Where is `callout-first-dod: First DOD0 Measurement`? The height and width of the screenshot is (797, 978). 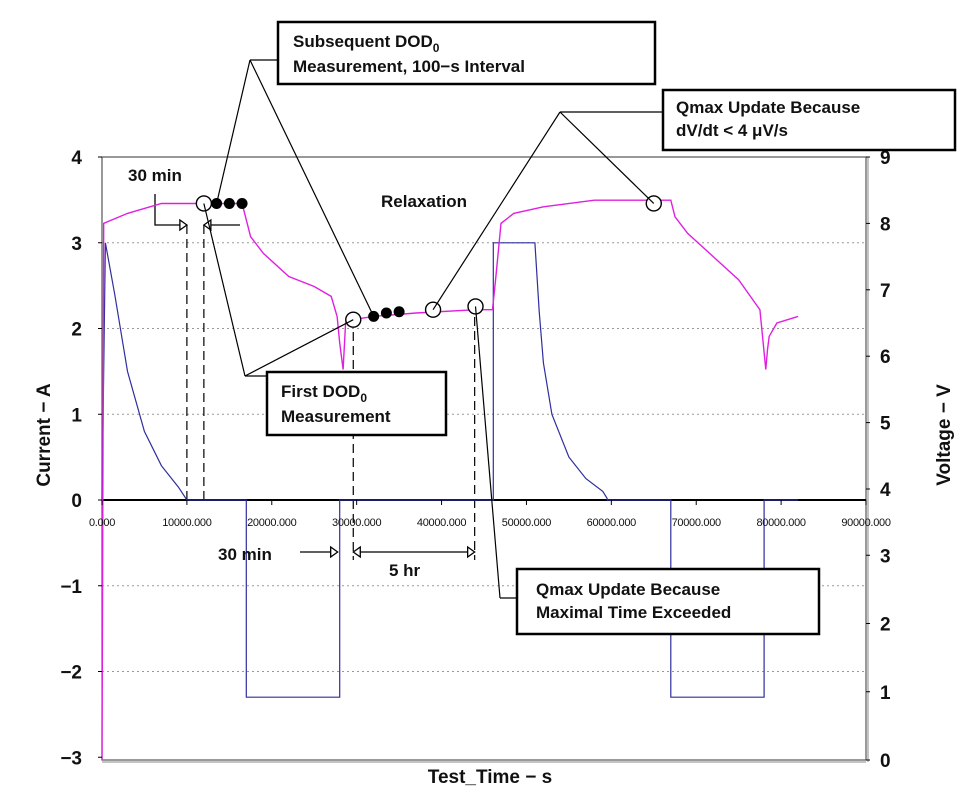 callout-first-dod: First DOD0 Measurement is located at coordinates (356, 403).